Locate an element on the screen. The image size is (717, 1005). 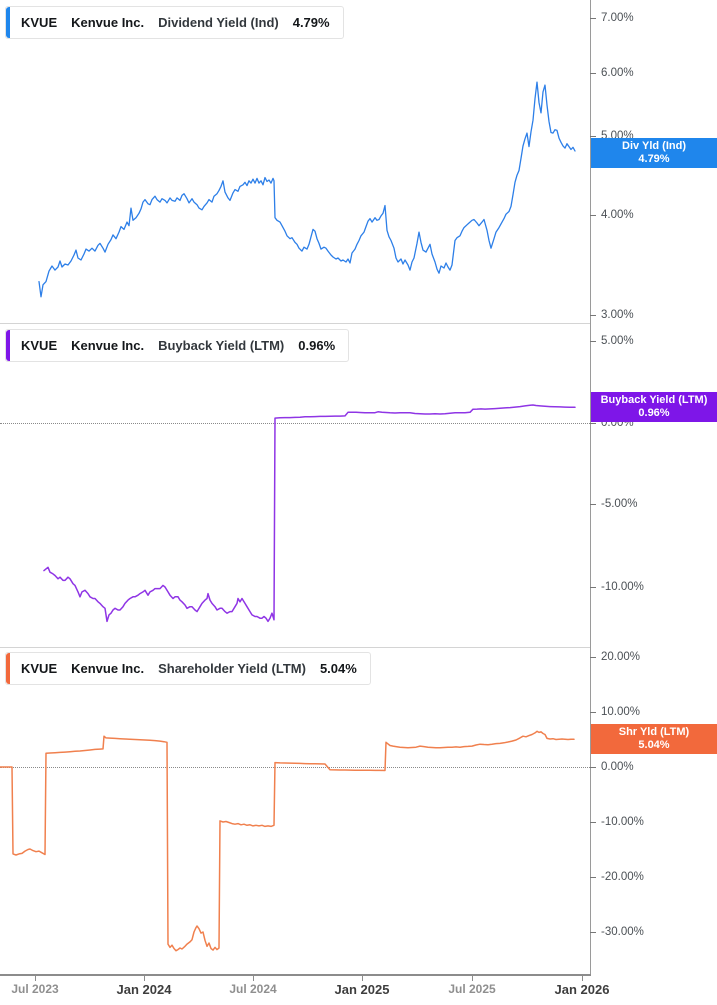
x-axis-tick-label: Jan 2026 is located at coordinates (582, 989).